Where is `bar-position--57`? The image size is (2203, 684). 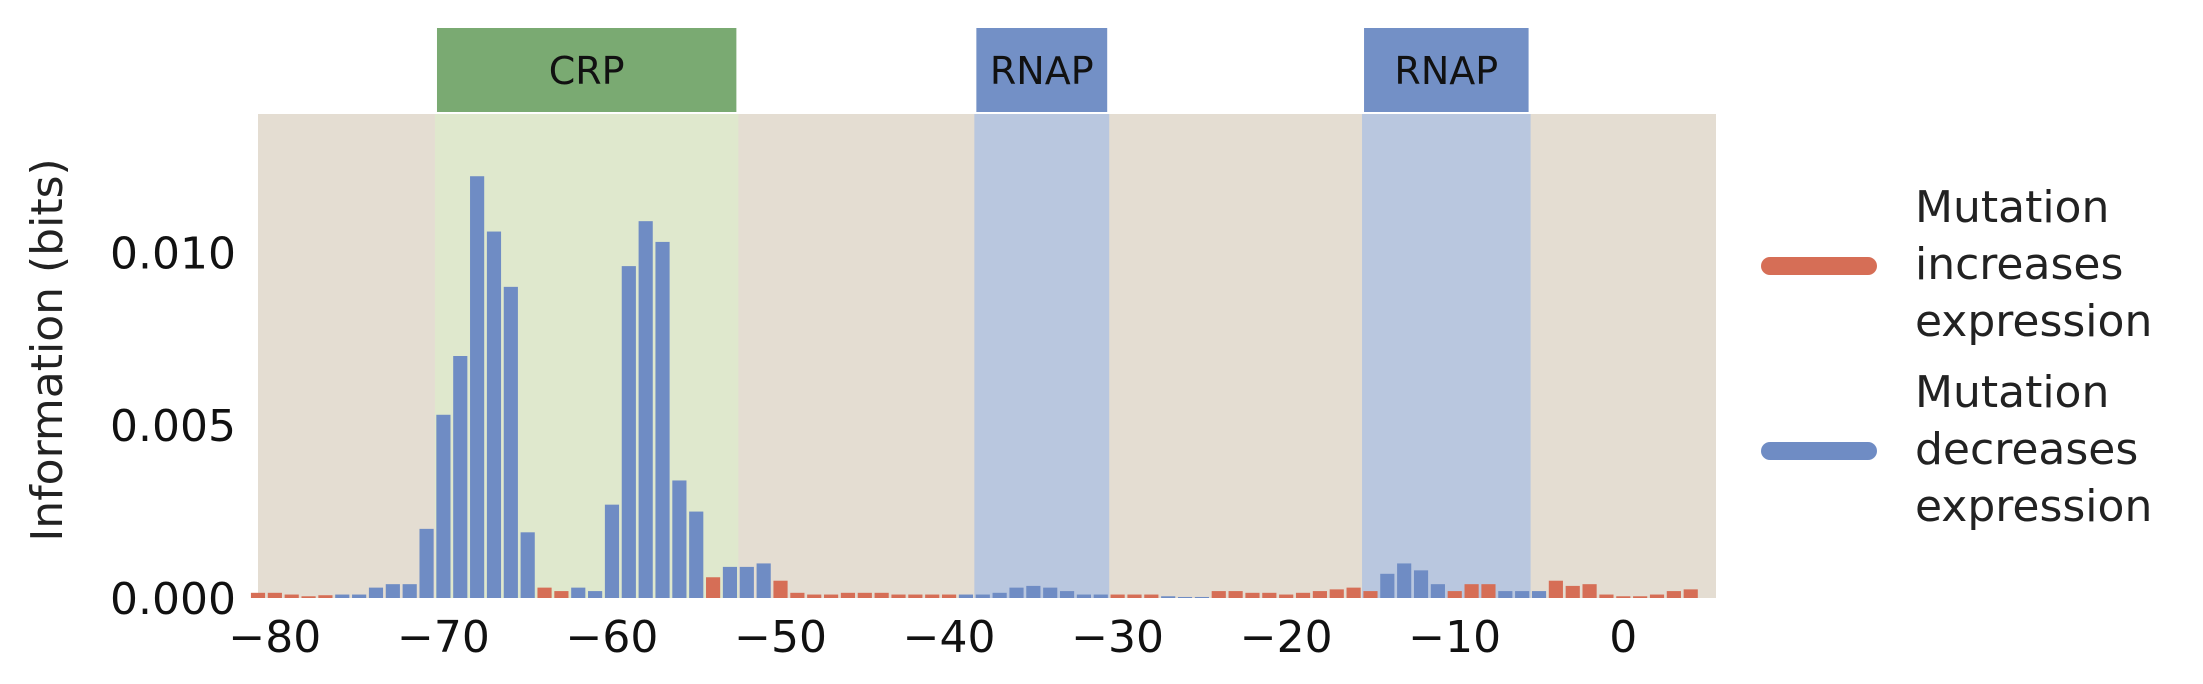
bar-position--57 is located at coordinates (662, 419).